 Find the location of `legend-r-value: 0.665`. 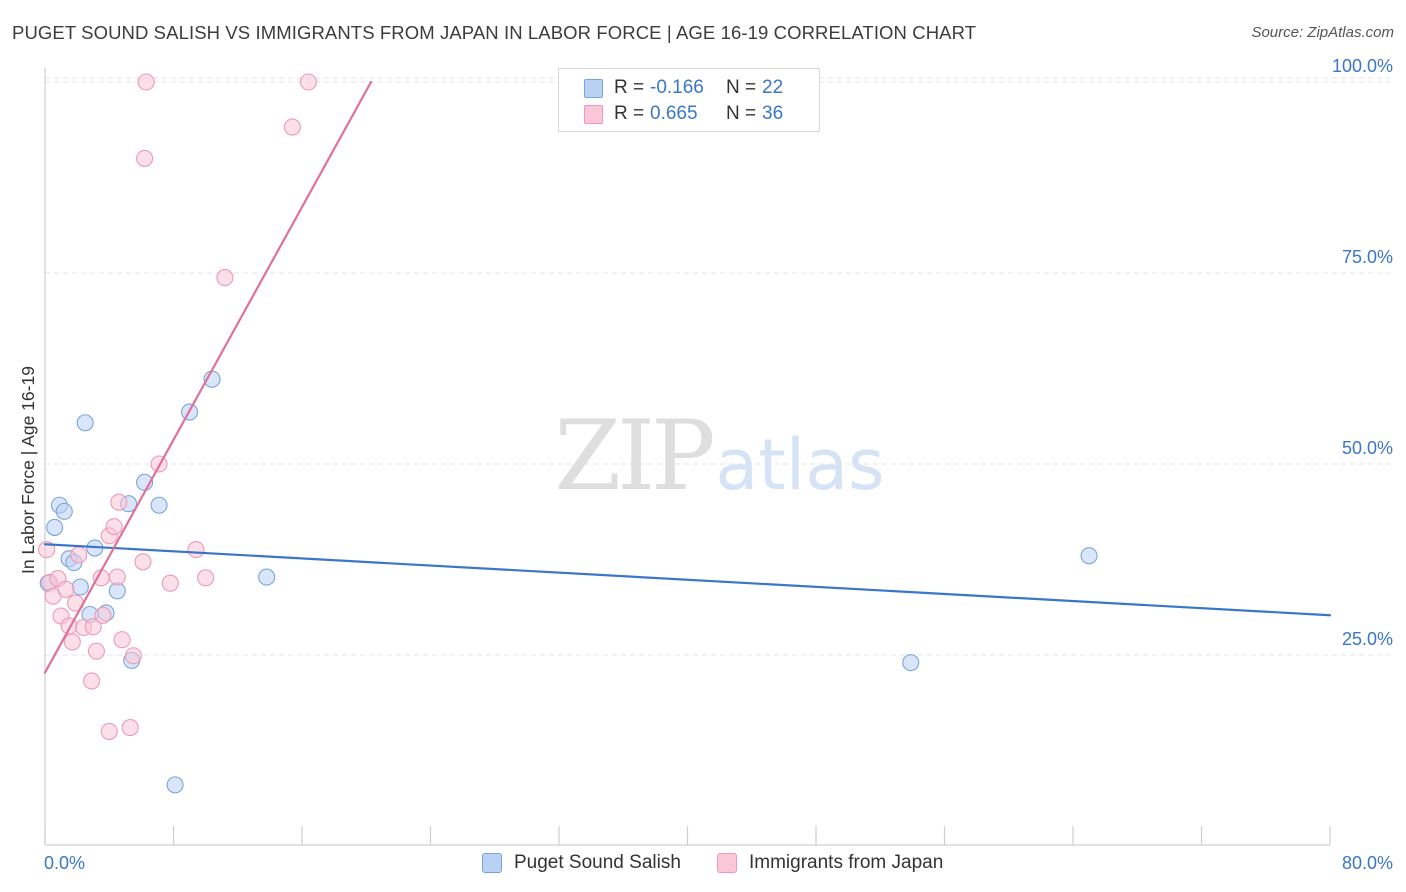

legend-r-value: 0.665 is located at coordinates (674, 113).